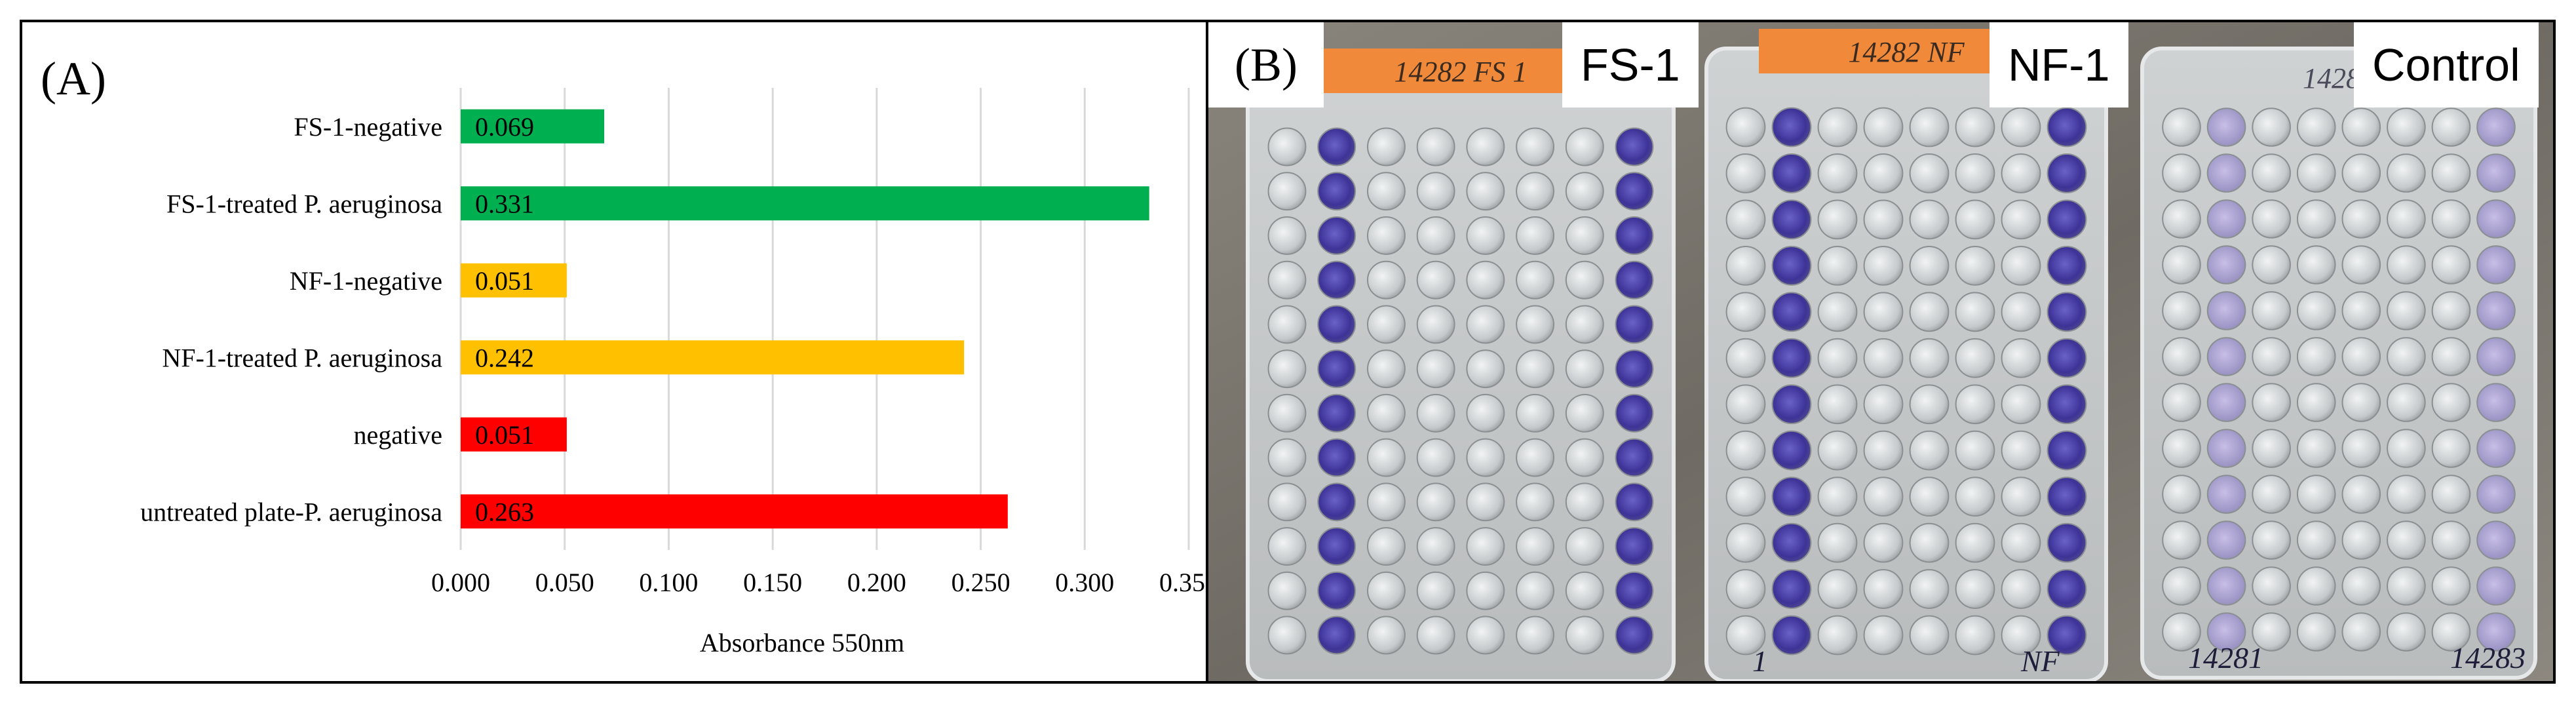  Describe the element at coordinates (504, 203) in the screenshot. I see `bar-value-label: 0.331` at that location.